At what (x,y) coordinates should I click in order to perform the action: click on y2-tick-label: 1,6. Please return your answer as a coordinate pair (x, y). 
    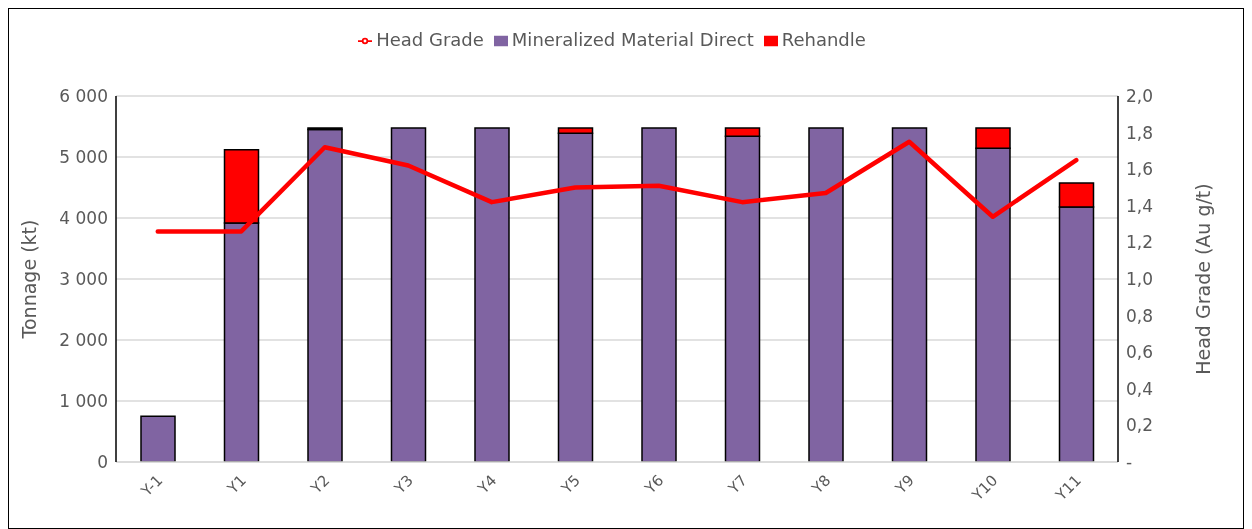
    Looking at the image, I should click on (1140, 169).